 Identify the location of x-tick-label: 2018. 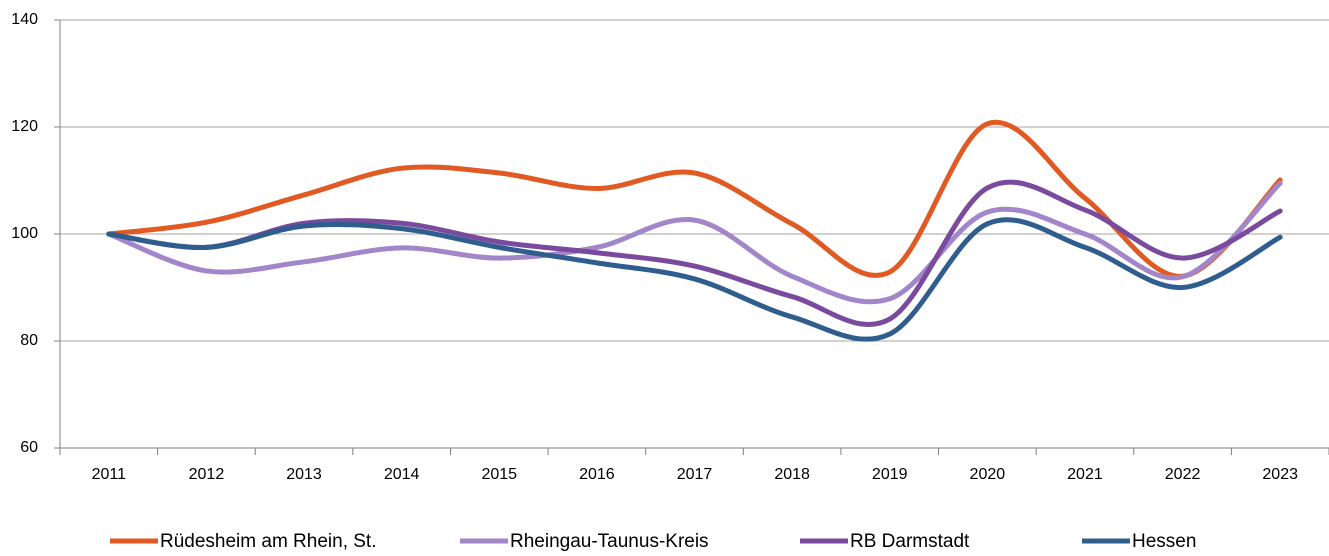
(792, 474).